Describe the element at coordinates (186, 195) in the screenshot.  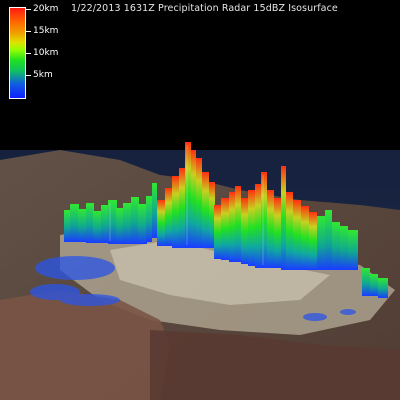
I see `storm-cells-center` at that location.